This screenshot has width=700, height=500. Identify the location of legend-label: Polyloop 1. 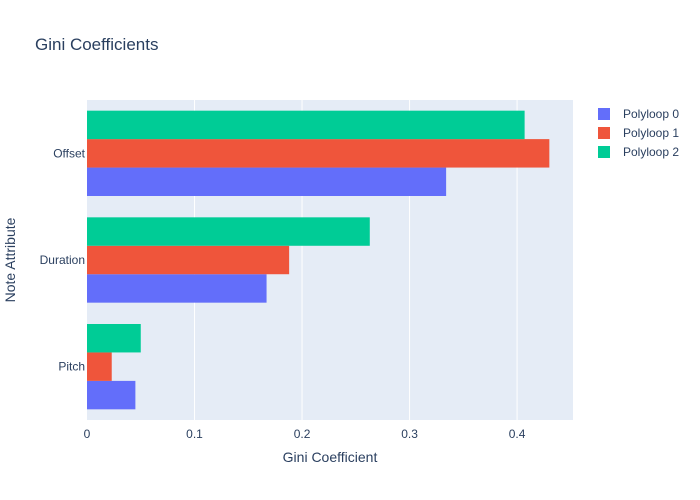
(651, 133).